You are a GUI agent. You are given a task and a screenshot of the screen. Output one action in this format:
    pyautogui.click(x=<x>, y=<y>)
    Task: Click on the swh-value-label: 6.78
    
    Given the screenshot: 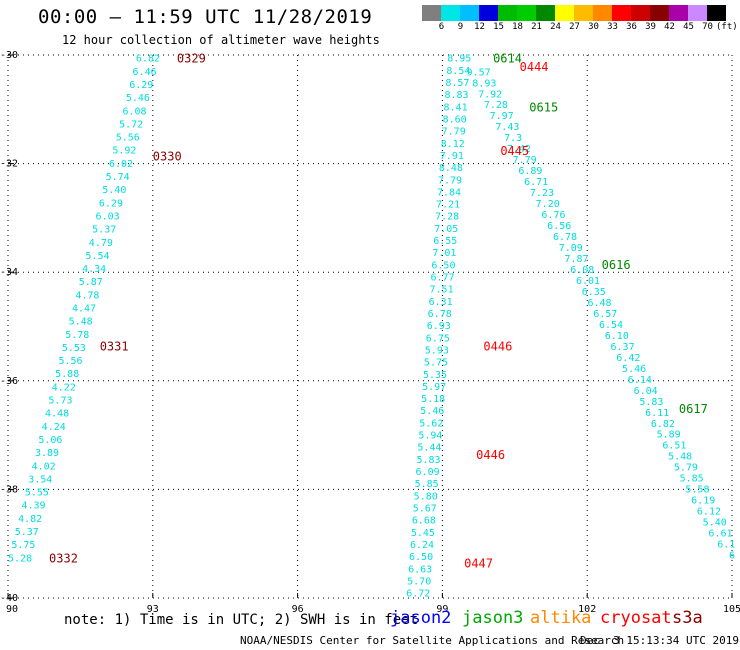 What is the action you would take?
    pyautogui.click(x=565, y=237)
    